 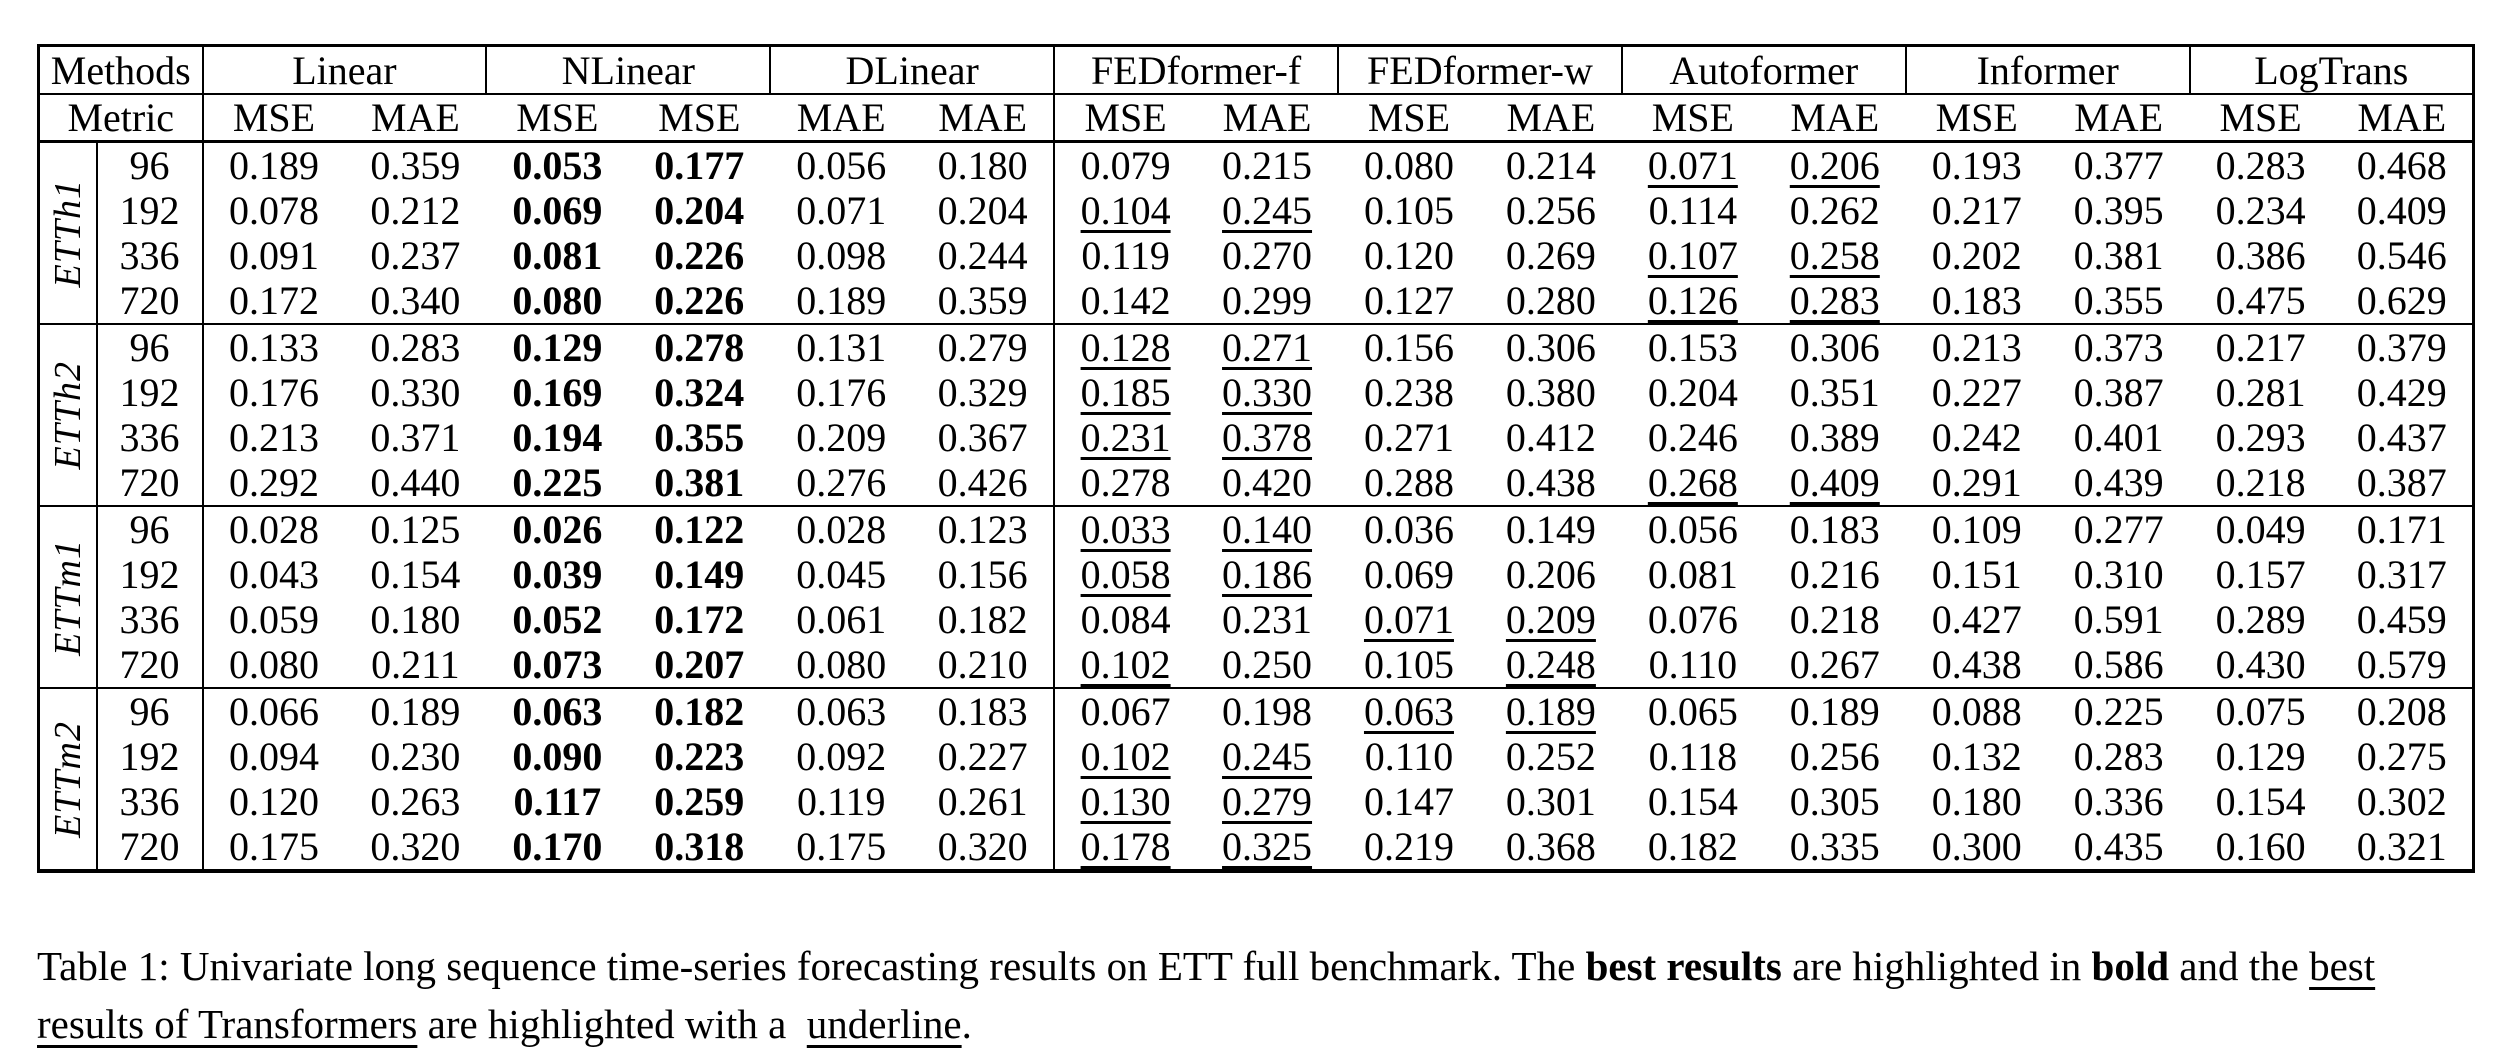 What do you see at coordinates (2118, 210) in the screenshot?
I see `metric-value-cell: 0.395` at bounding box center [2118, 210].